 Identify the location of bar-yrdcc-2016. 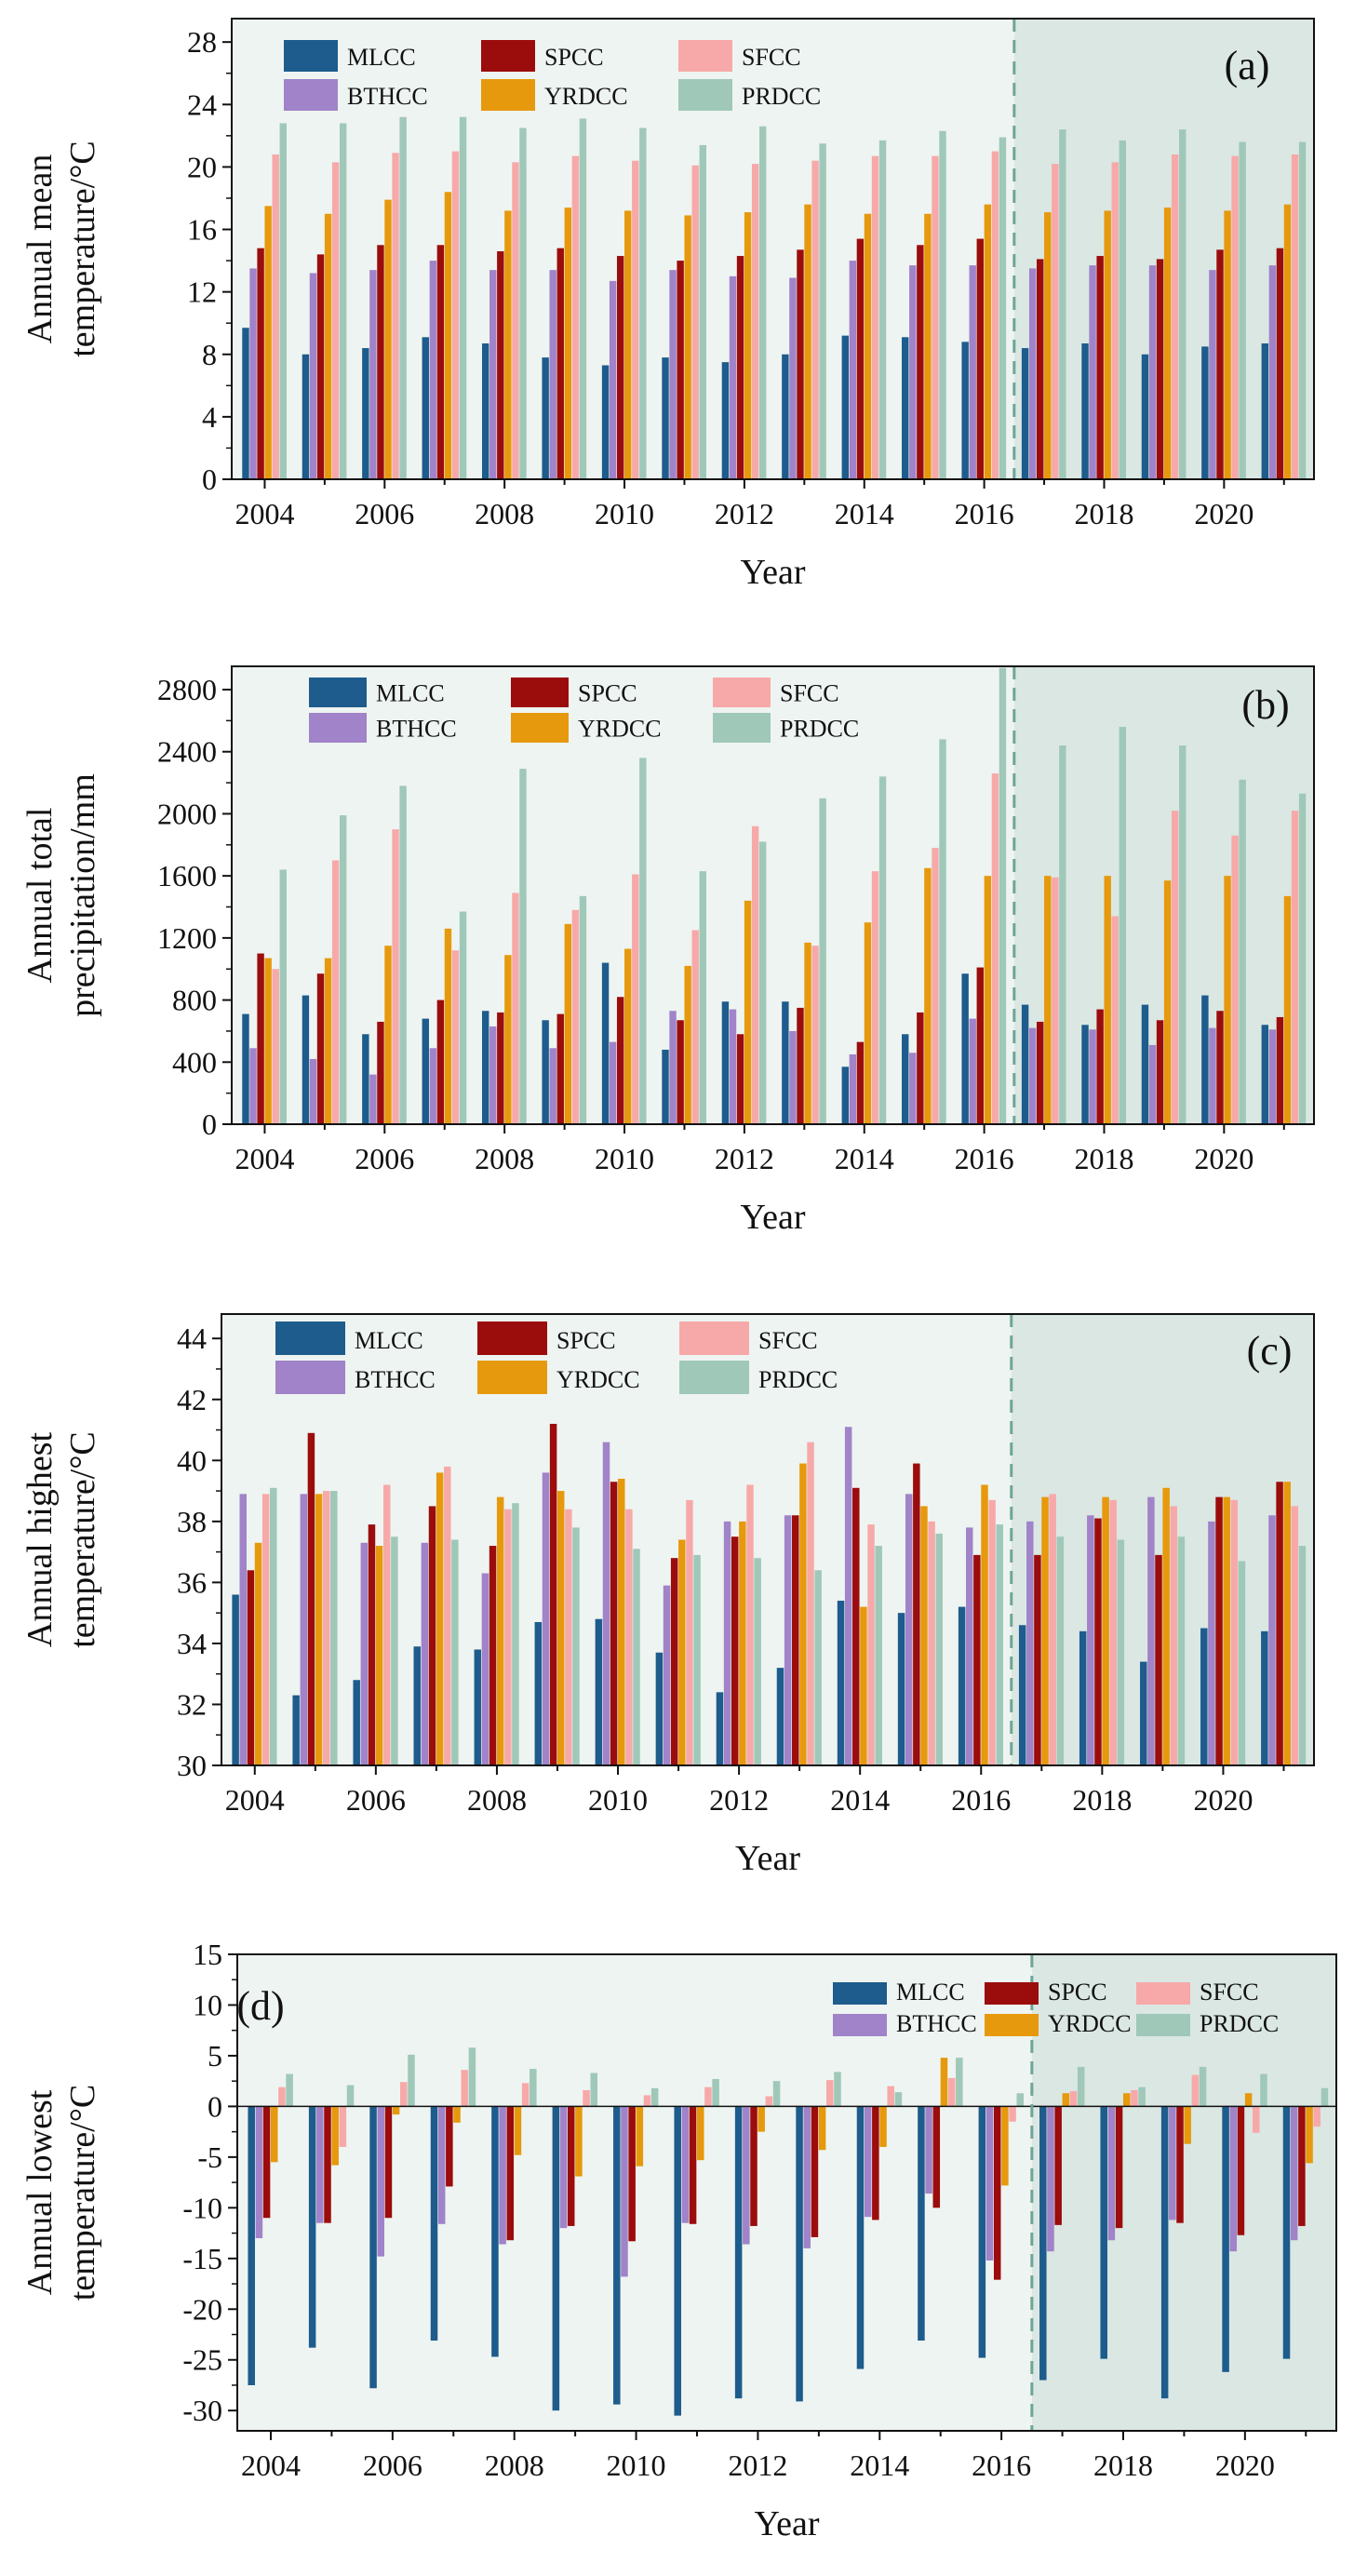
(984, 1624).